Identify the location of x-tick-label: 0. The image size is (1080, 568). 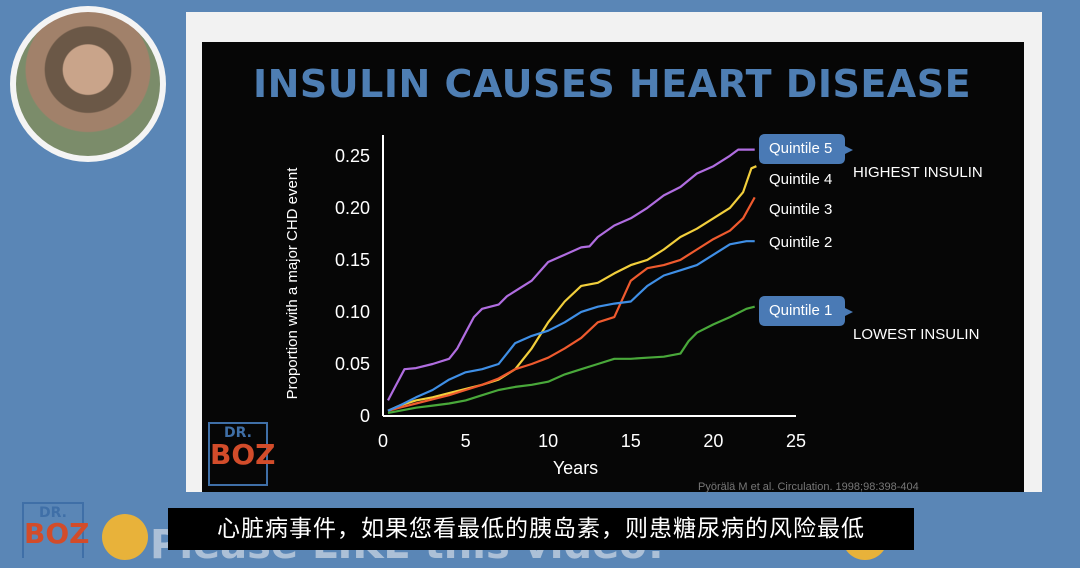
(383, 441).